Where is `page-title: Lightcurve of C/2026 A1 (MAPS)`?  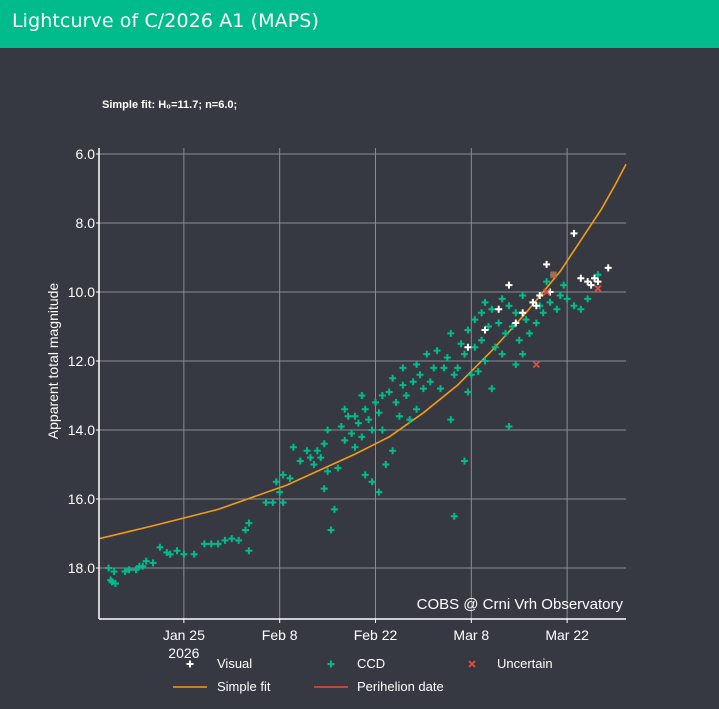 page-title: Lightcurve of C/2026 A1 (MAPS) is located at coordinates (165, 21).